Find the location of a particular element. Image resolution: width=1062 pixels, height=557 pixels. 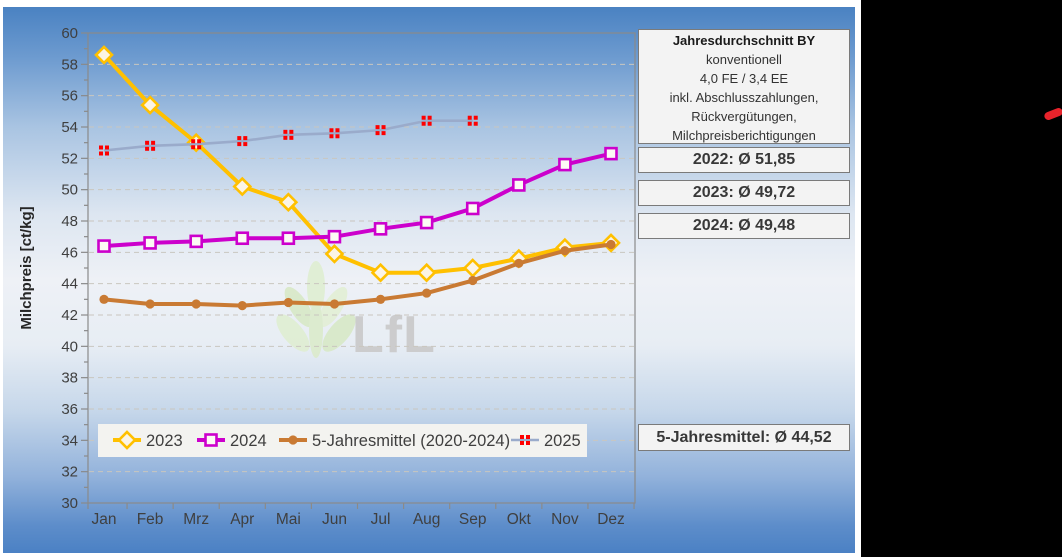

y-axis is located at coordinates (84, 268).